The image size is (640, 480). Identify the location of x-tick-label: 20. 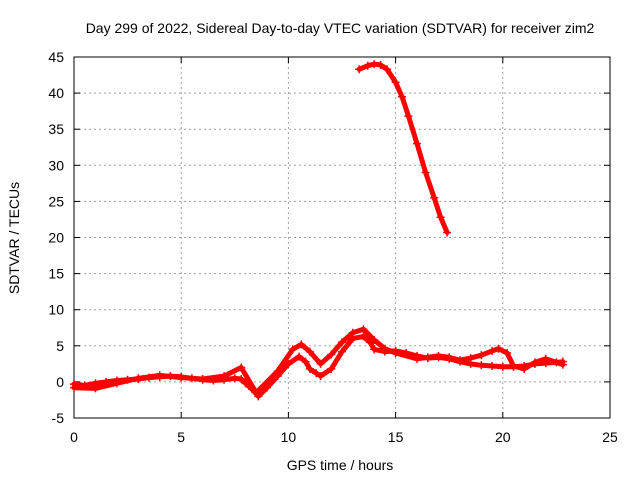
(503, 437).